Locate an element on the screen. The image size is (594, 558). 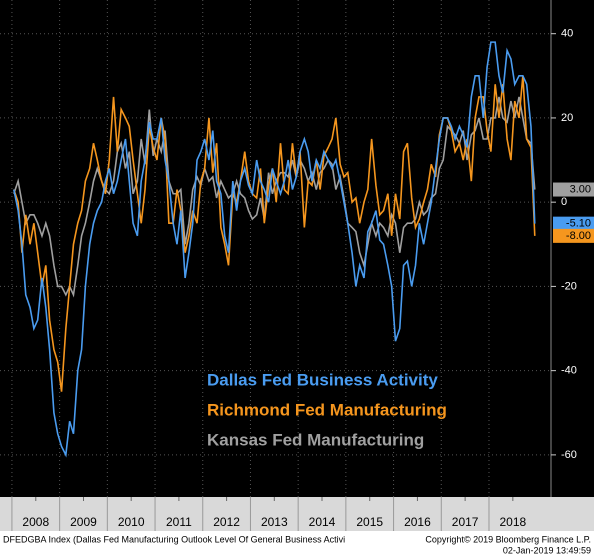
x-tick-label: 2009 is located at coordinates (83, 522).